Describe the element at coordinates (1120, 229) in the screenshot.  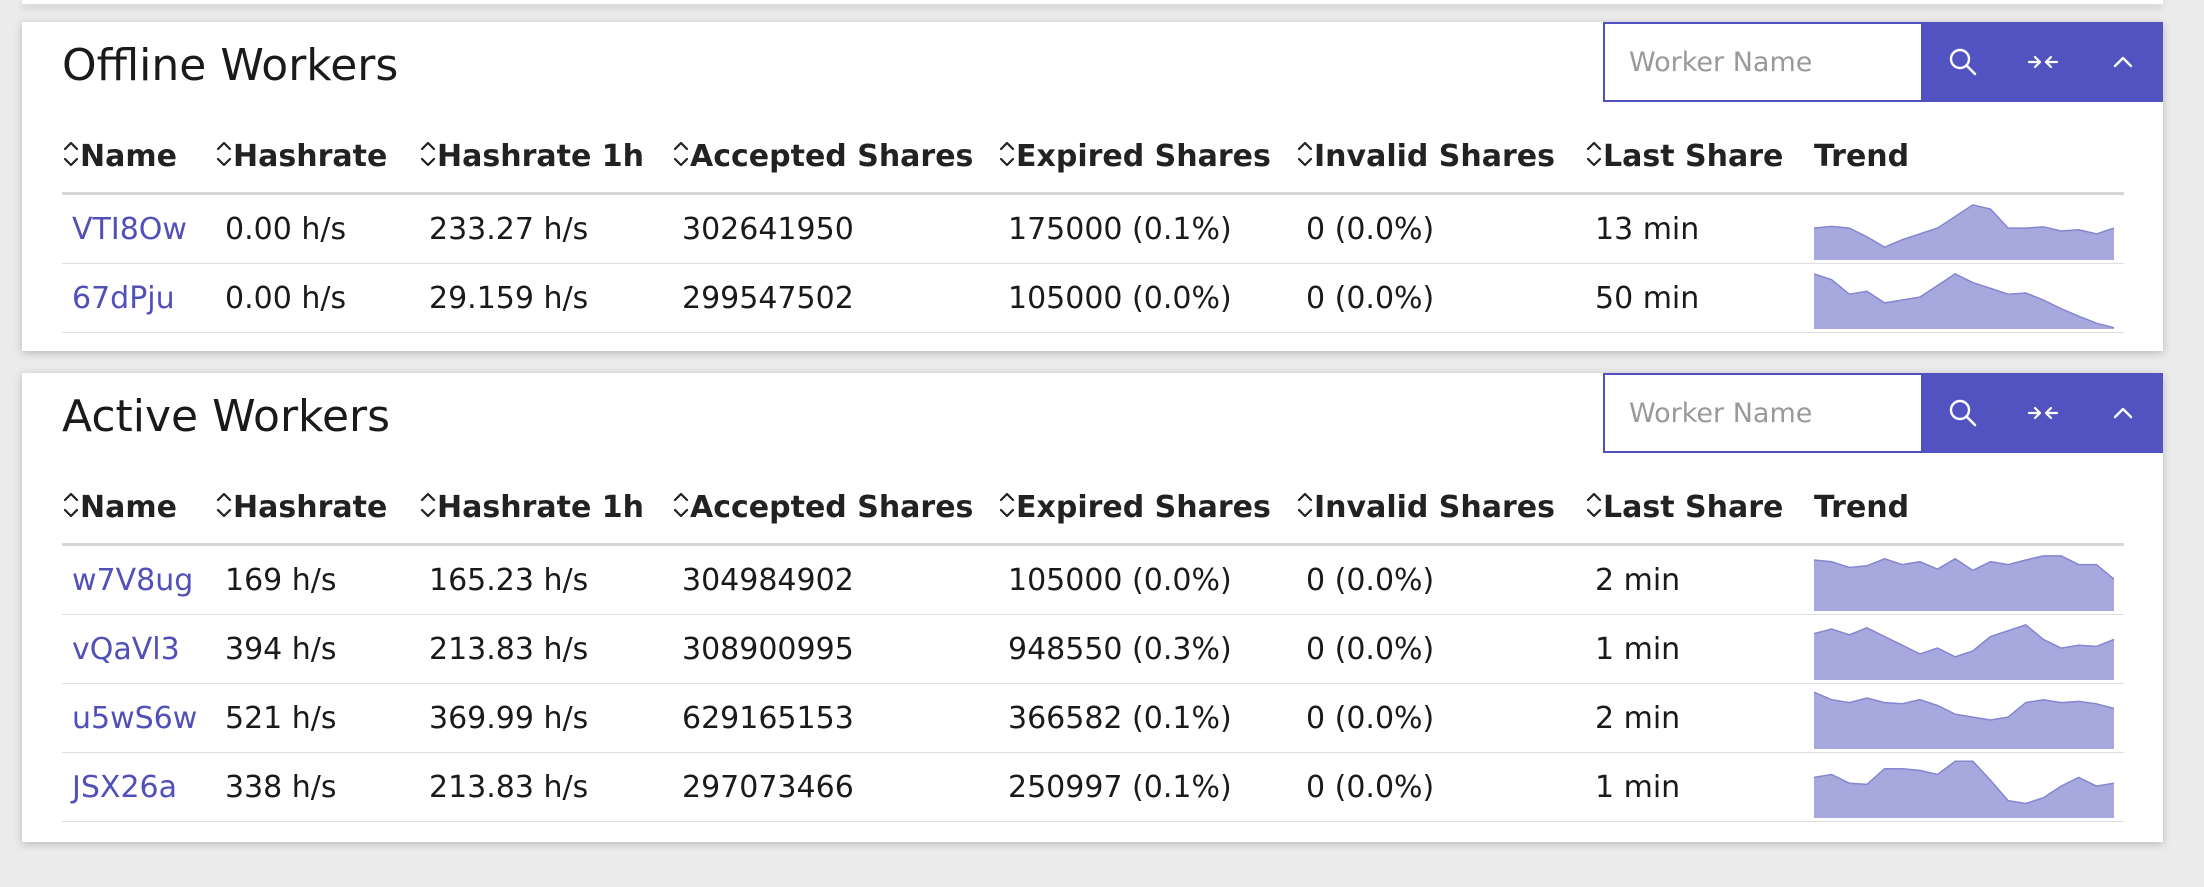
I see `expired-shares-cell: 175000 (0.1%)` at that location.